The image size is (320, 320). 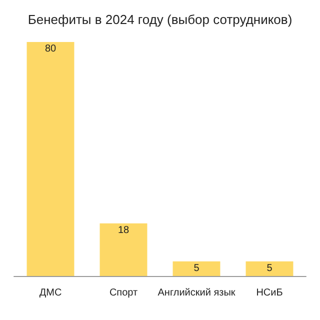 What do you see at coordinates (50, 49) in the screenshot?
I see `data-label: 80` at bounding box center [50, 49].